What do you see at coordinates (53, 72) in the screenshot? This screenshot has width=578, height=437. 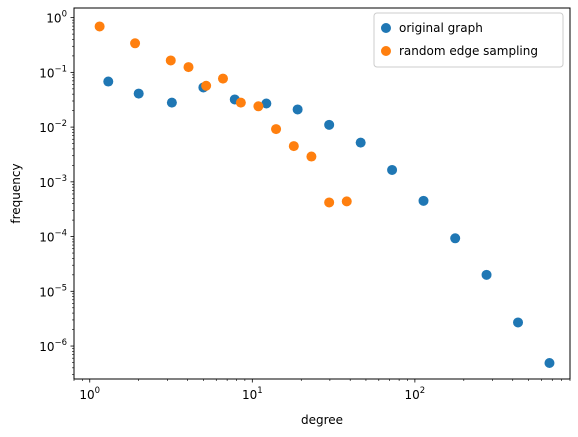 I see `y-tick-label-5: 10⁻¹` at bounding box center [53, 72].